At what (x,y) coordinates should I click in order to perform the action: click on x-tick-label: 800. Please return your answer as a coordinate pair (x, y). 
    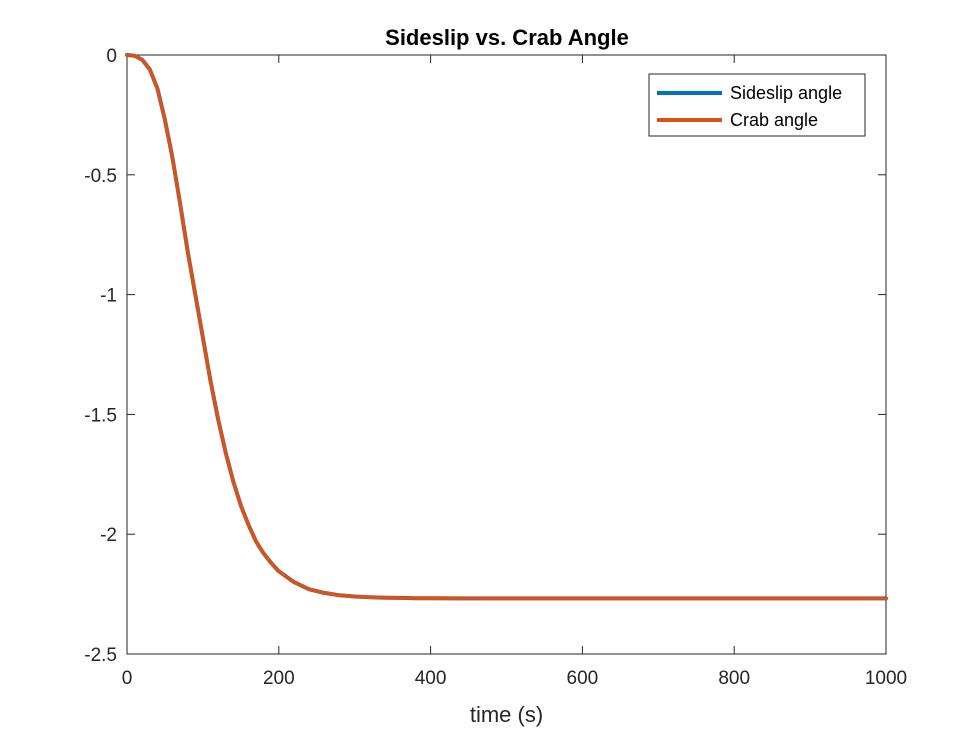
    Looking at the image, I should click on (734, 678).